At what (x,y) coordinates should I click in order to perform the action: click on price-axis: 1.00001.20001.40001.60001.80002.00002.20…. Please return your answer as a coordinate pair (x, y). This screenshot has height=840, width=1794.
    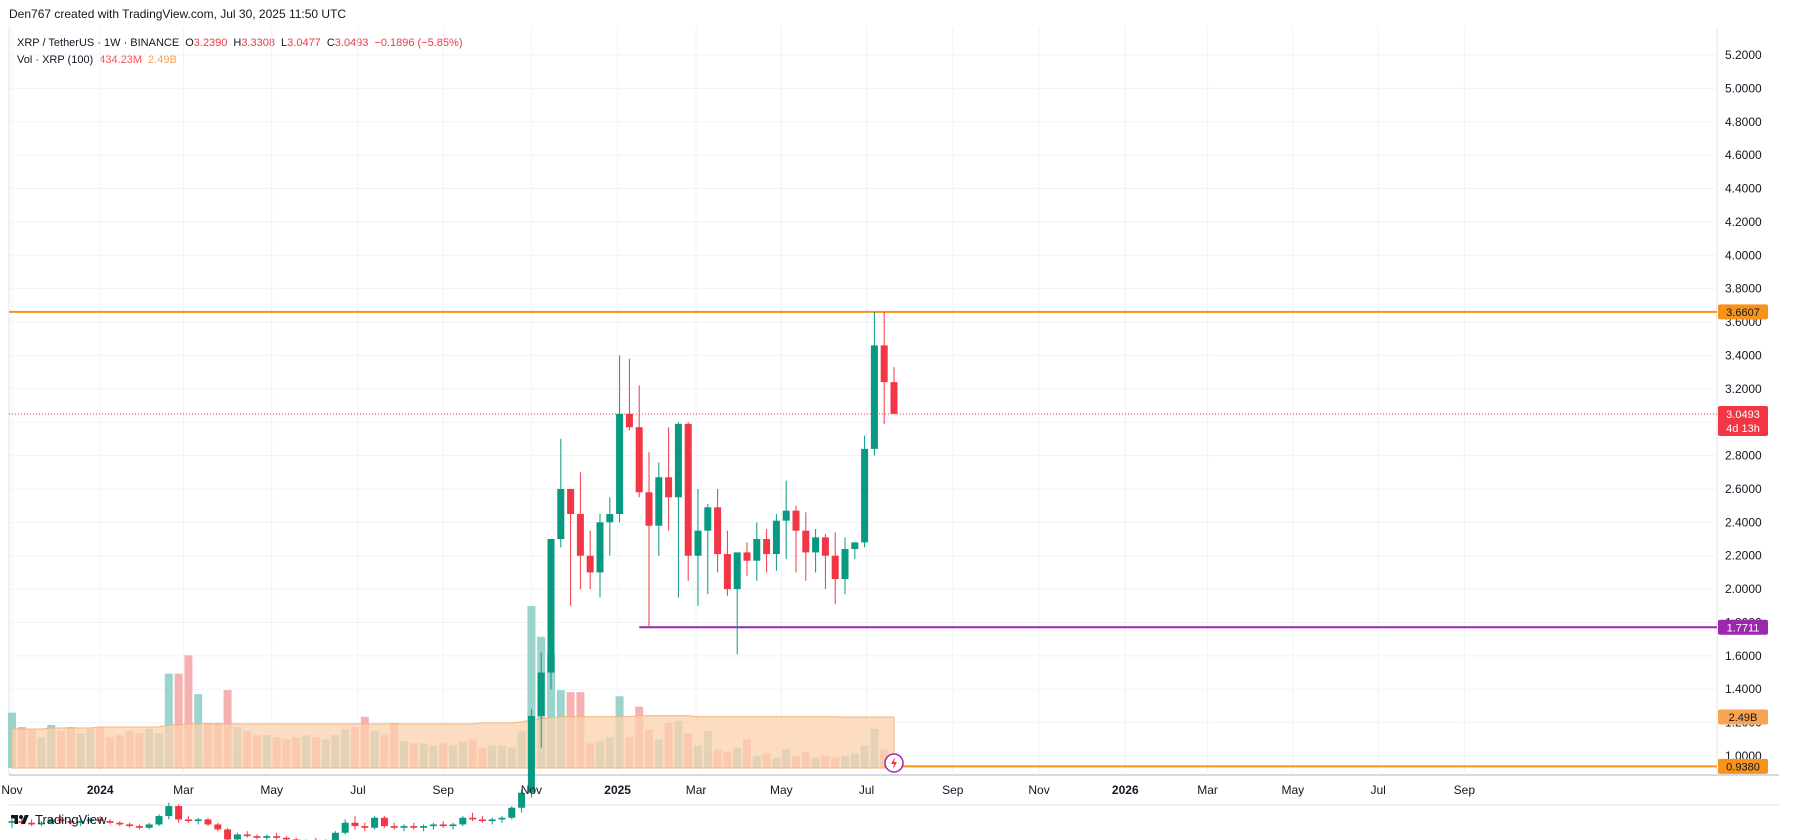
    Looking at the image, I should click on (1743, 405).